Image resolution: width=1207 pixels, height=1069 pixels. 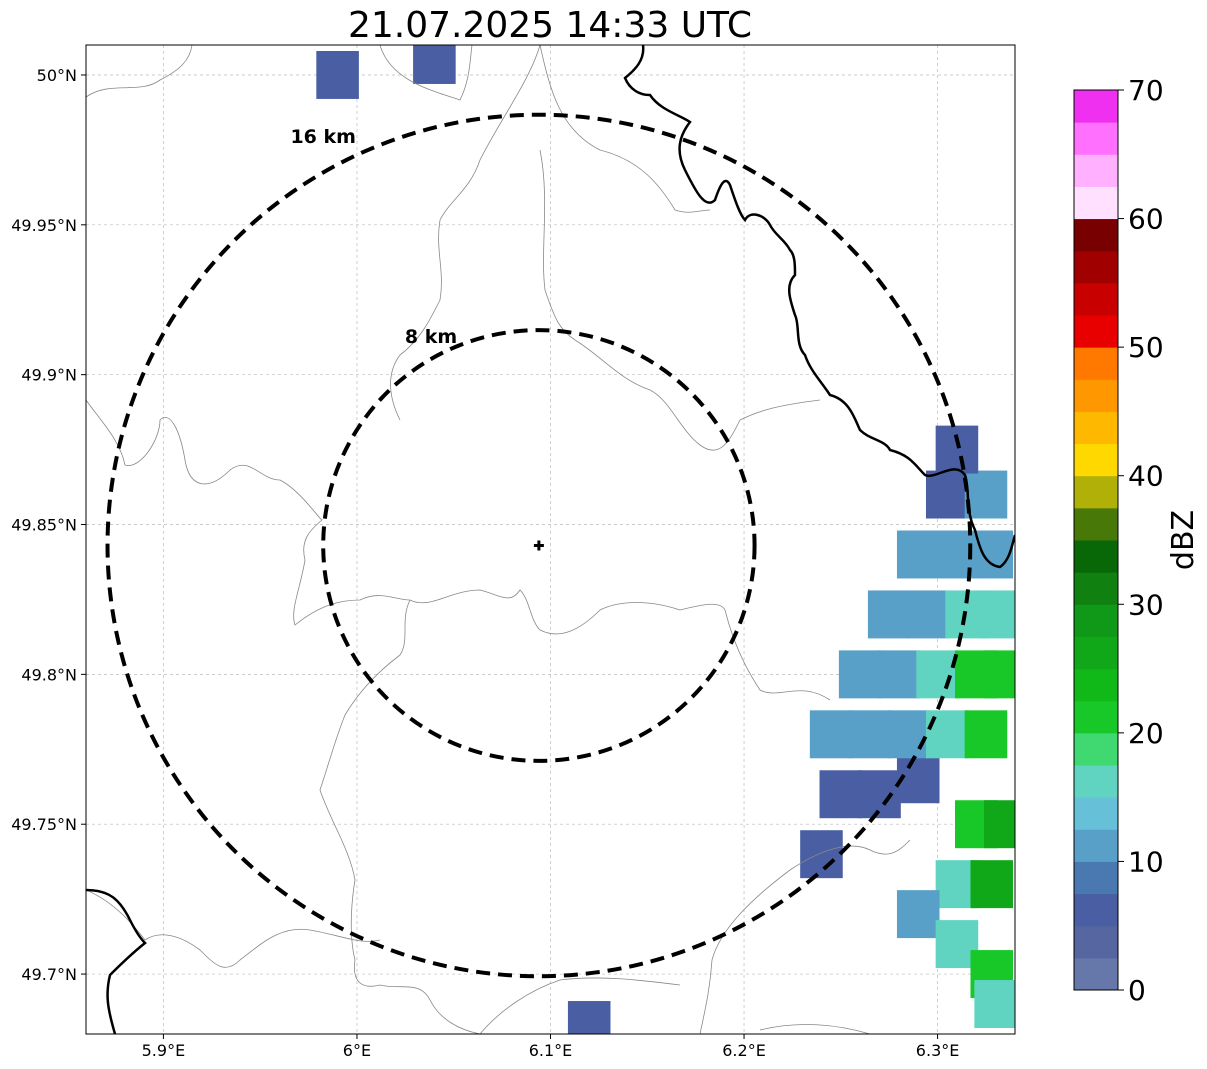 I want to click on y-tick-label: 49.9°N, so click(x=49, y=375).